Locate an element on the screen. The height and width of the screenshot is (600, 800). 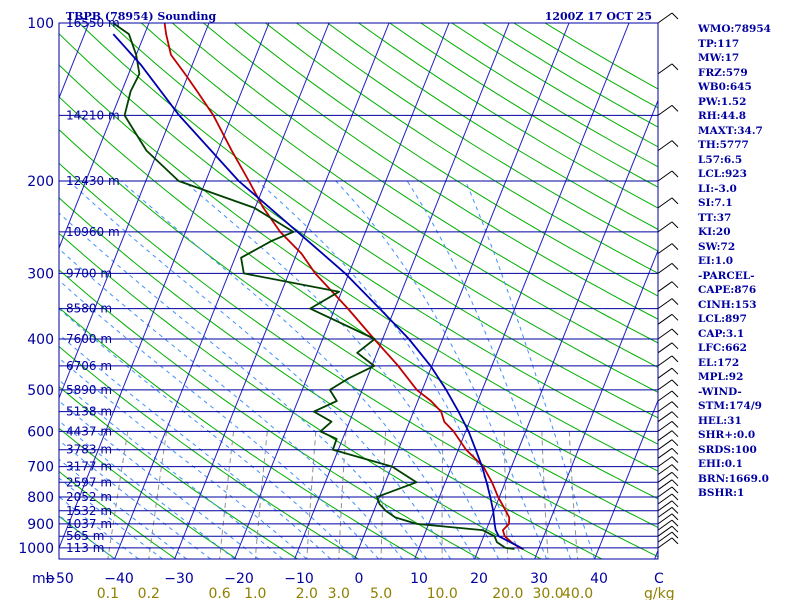
index-item: WMO:78954 is located at coordinates (734, 29).